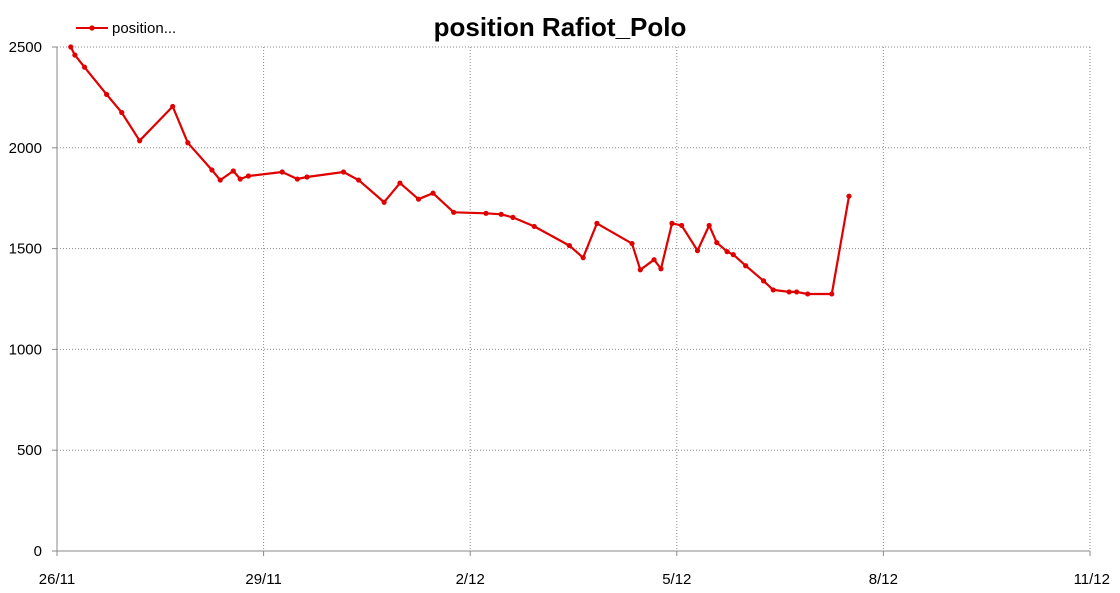 The image size is (1120, 593). I want to click on y-tick-label: 2000, so click(25, 148).